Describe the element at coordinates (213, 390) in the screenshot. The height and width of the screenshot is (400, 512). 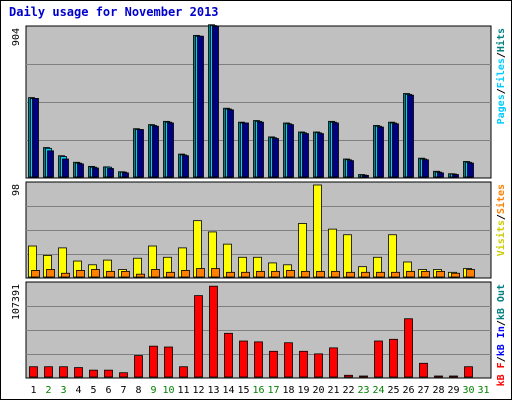
I see `x-tick-label: 13` at that location.